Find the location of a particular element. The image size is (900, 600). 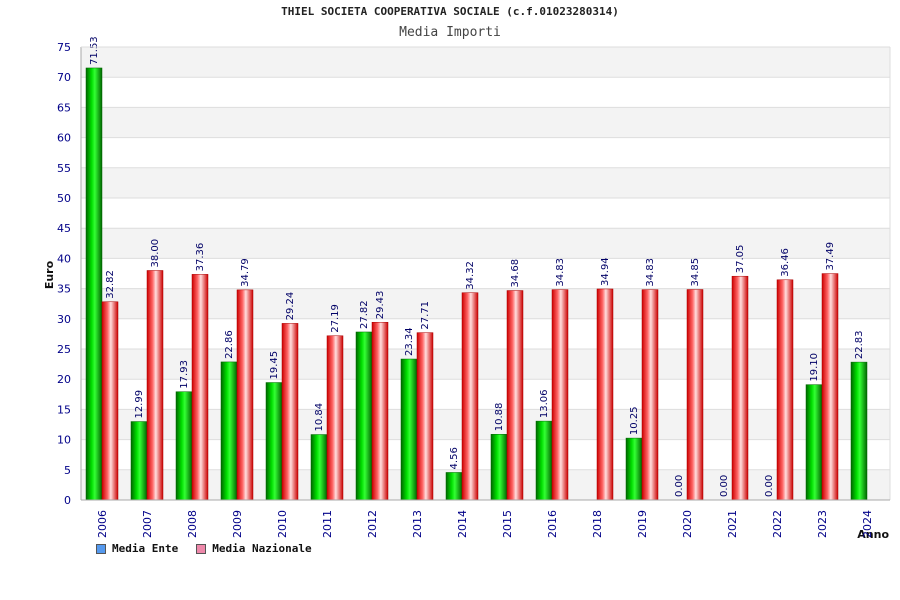

data-label: 10.88 is located at coordinates (499, 417).